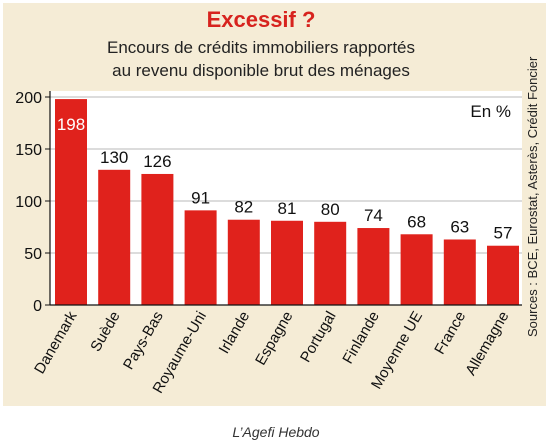  I want to click on x-tick-label: Pays-Bas, so click(143, 341).